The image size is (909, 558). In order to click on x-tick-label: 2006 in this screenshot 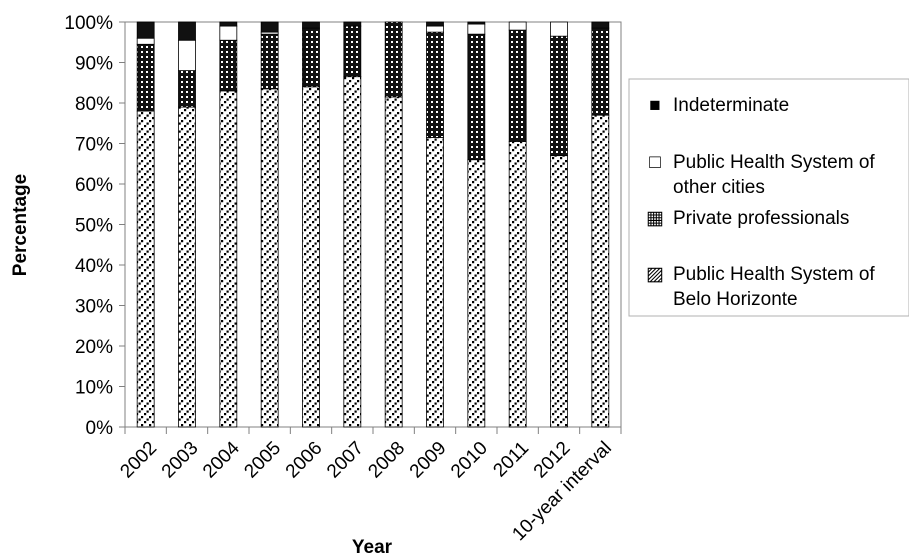, I will do `click(304, 460)`.